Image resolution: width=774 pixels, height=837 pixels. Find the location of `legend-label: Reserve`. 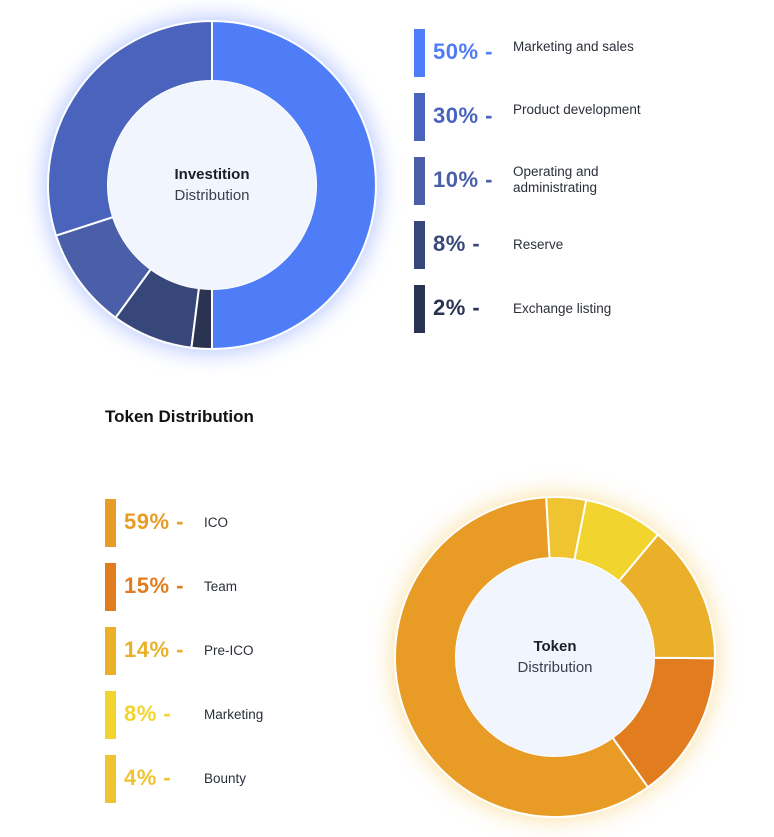

legend-label: Reserve is located at coordinates (538, 244).